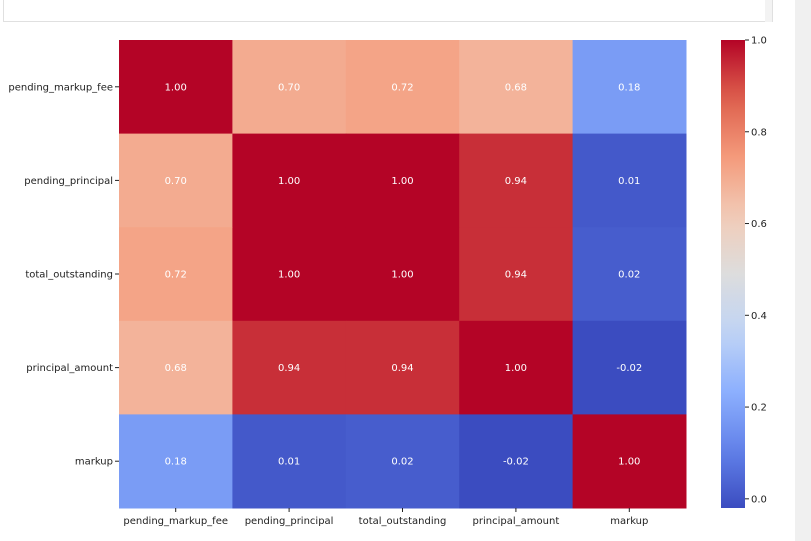  What do you see at coordinates (69, 368) in the screenshot?
I see `y-tick-label: principal_amount` at bounding box center [69, 368].